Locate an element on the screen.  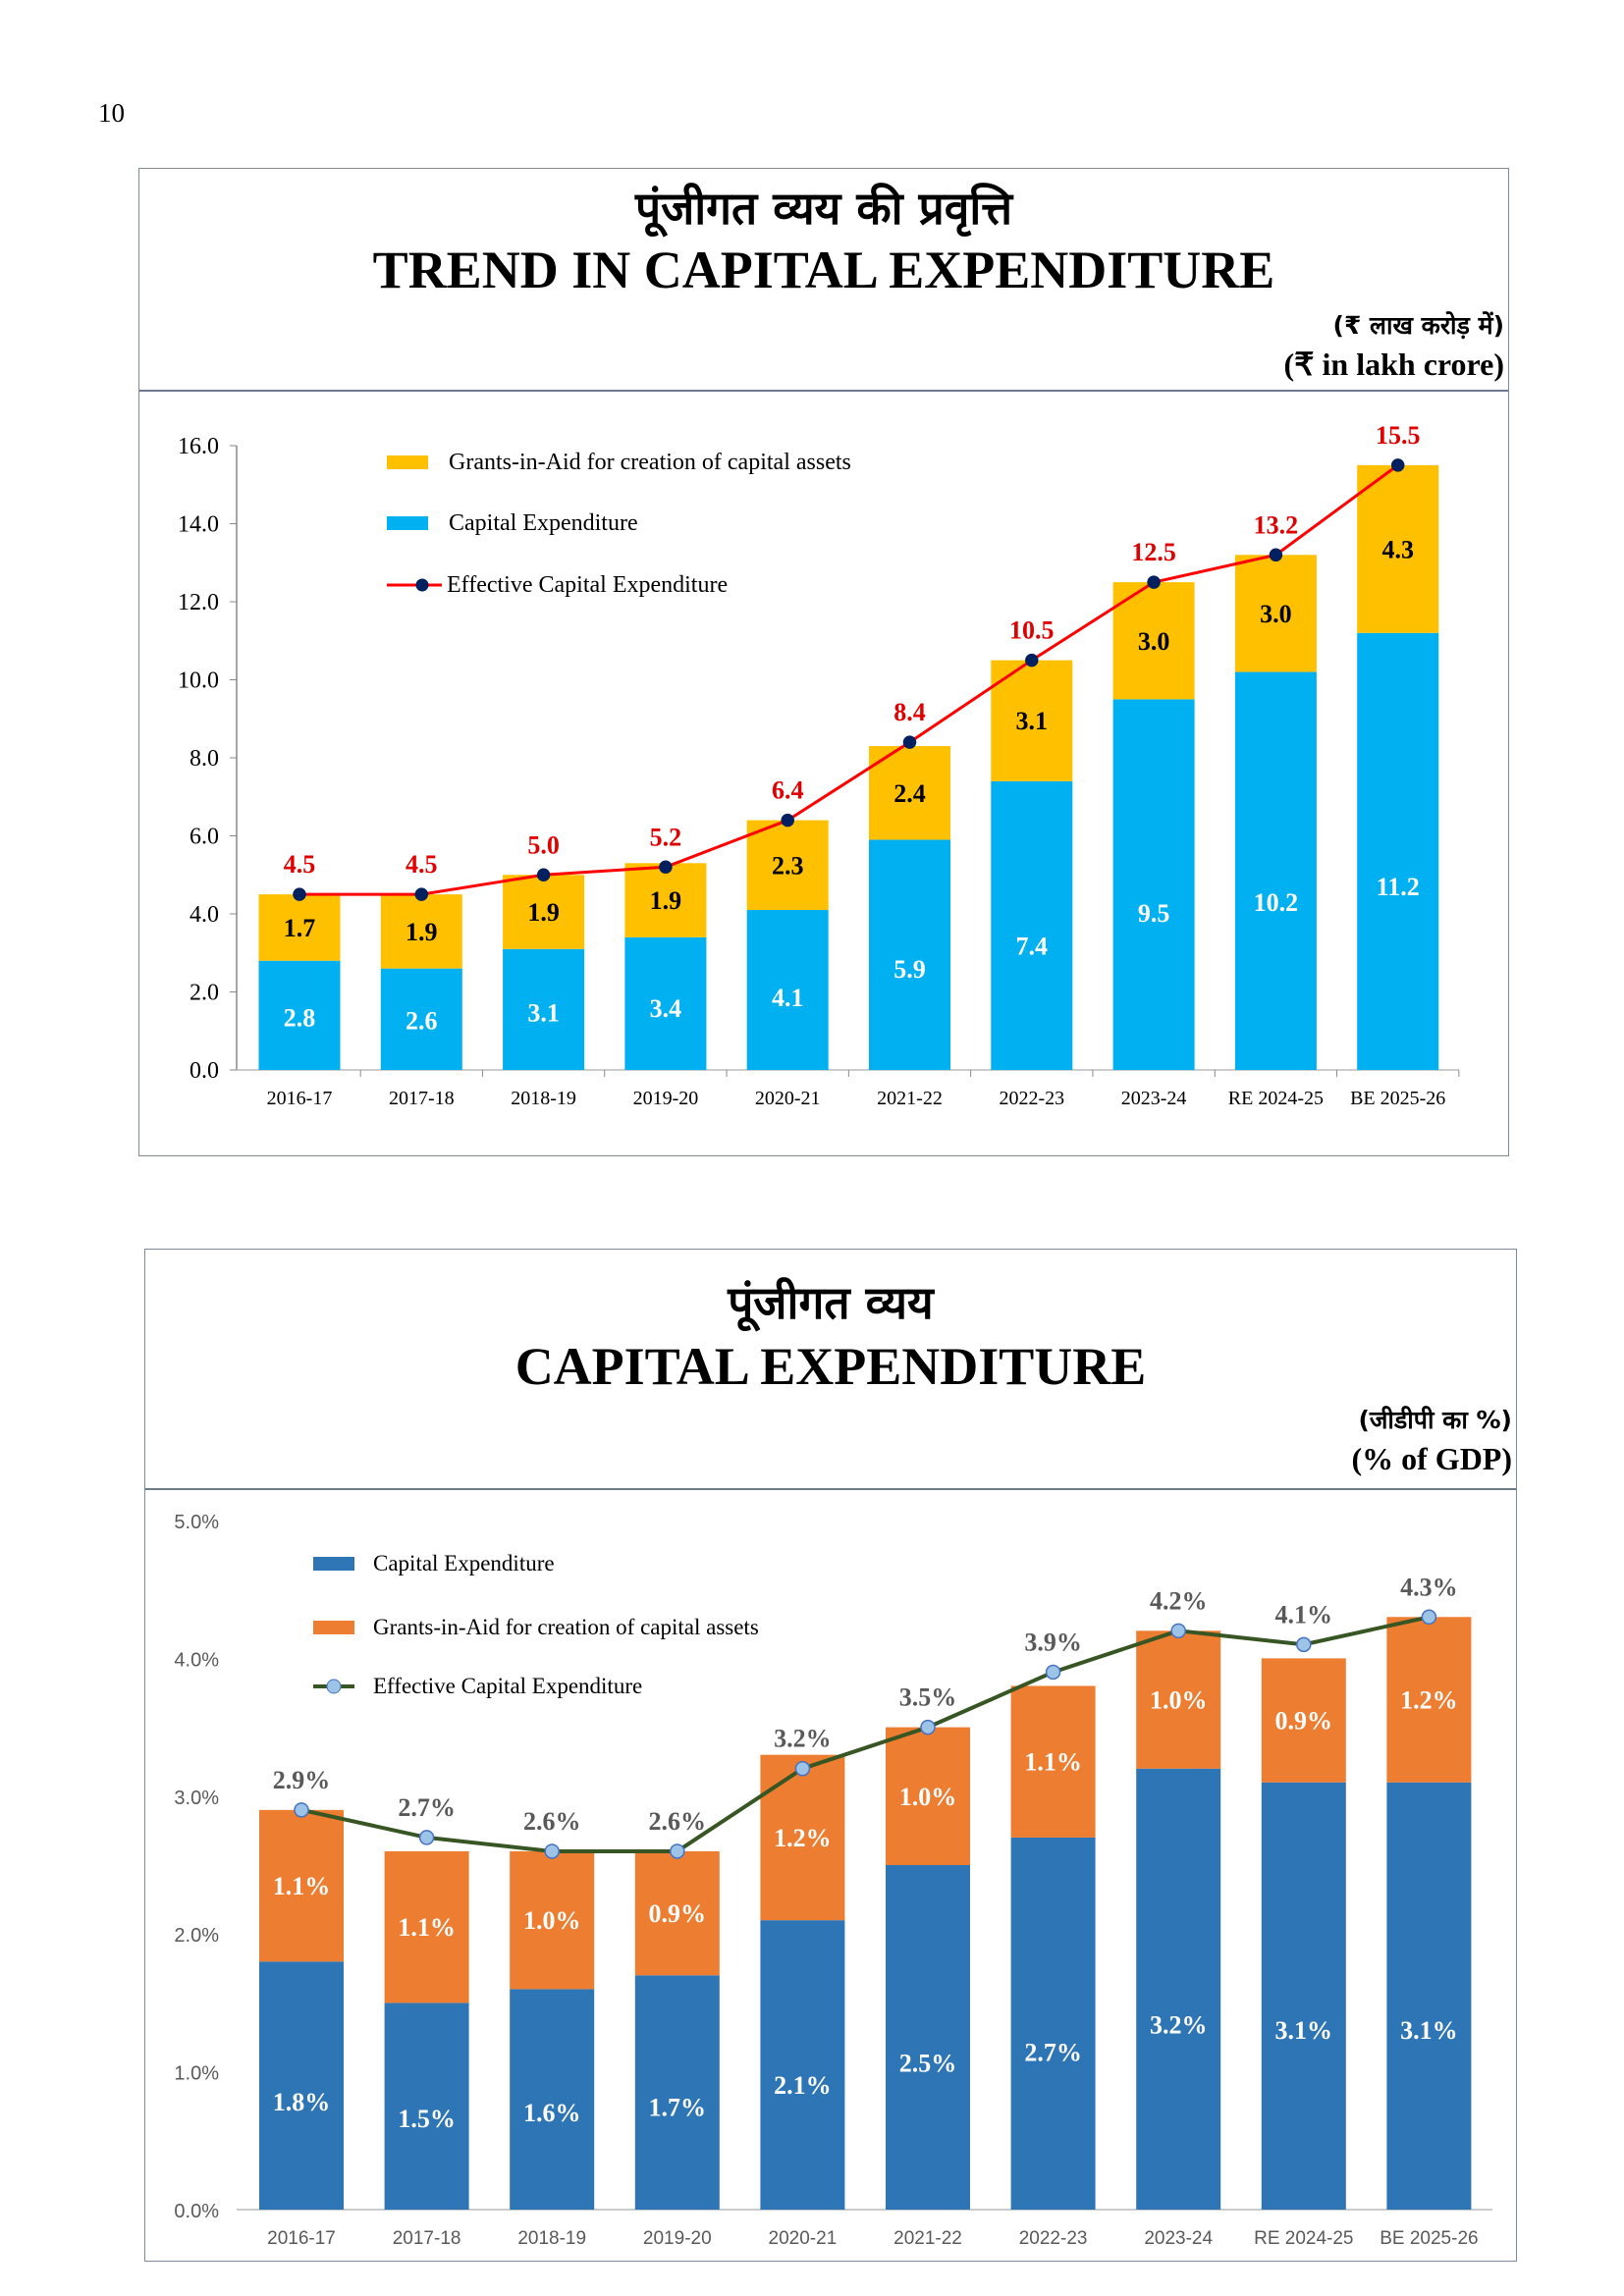
chart-2-data-label: 2.7% is located at coordinates (1053, 2052).